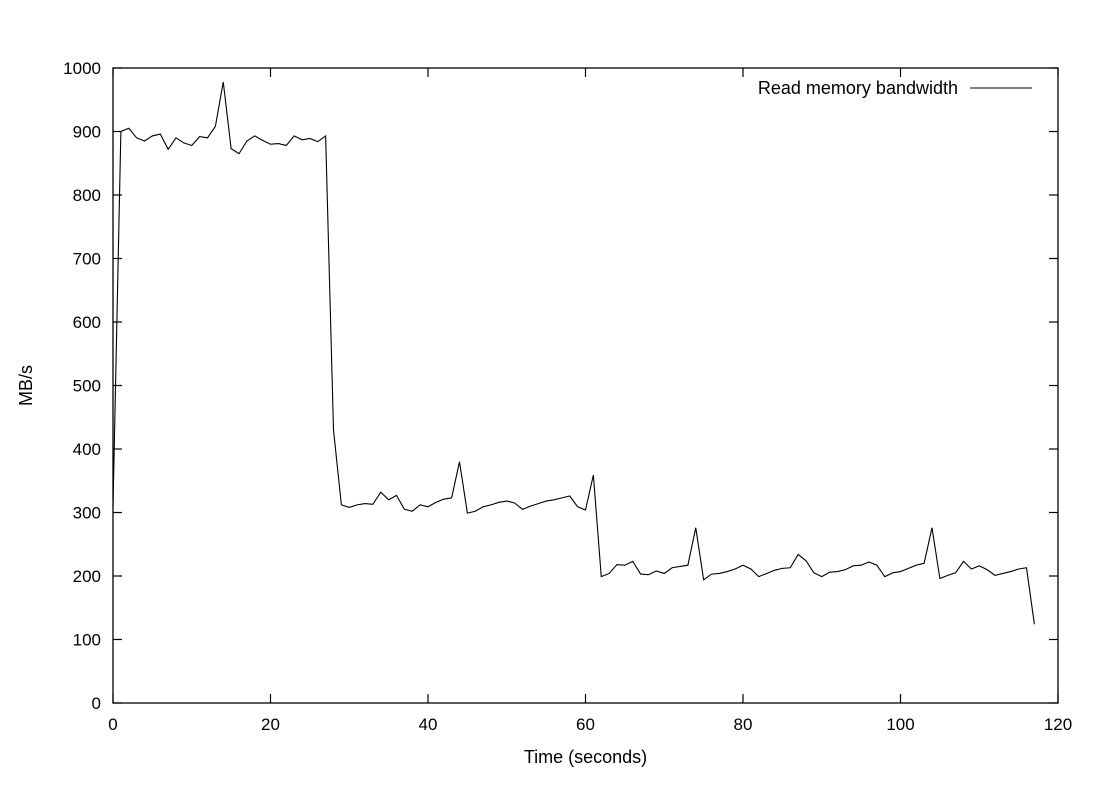 The image size is (1096, 788). What do you see at coordinates (87, 449) in the screenshot?
I see `y-tick-label: 400` at bounding box center [87, 449].